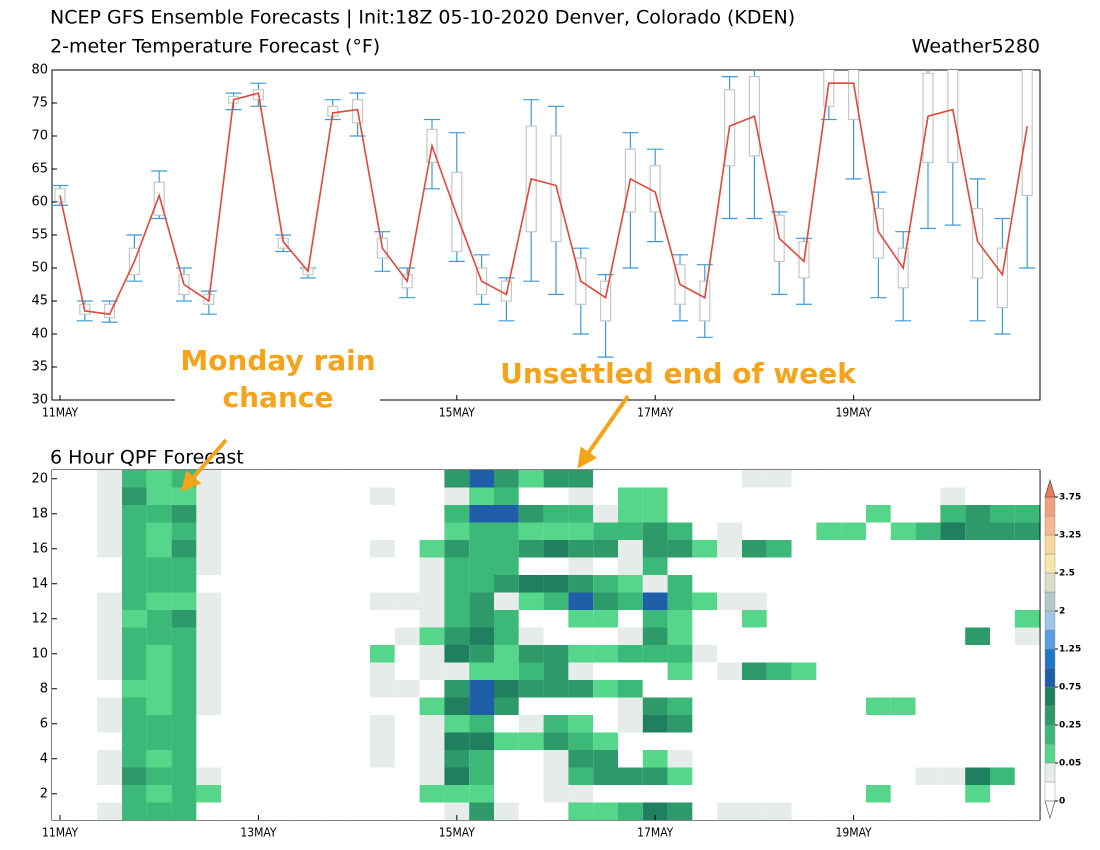 This screenshot has height=850, width=1100. I want to click on y-tick-label: 6, so click(44, 723).